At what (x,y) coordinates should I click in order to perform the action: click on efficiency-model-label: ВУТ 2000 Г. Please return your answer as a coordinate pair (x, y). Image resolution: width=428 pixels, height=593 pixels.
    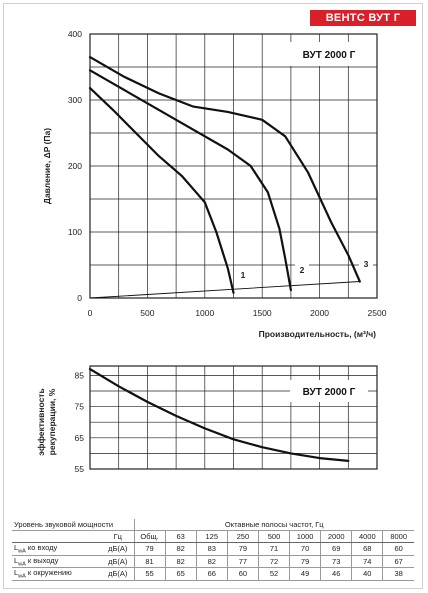
    Looking at the image, I should click on (329, 392).